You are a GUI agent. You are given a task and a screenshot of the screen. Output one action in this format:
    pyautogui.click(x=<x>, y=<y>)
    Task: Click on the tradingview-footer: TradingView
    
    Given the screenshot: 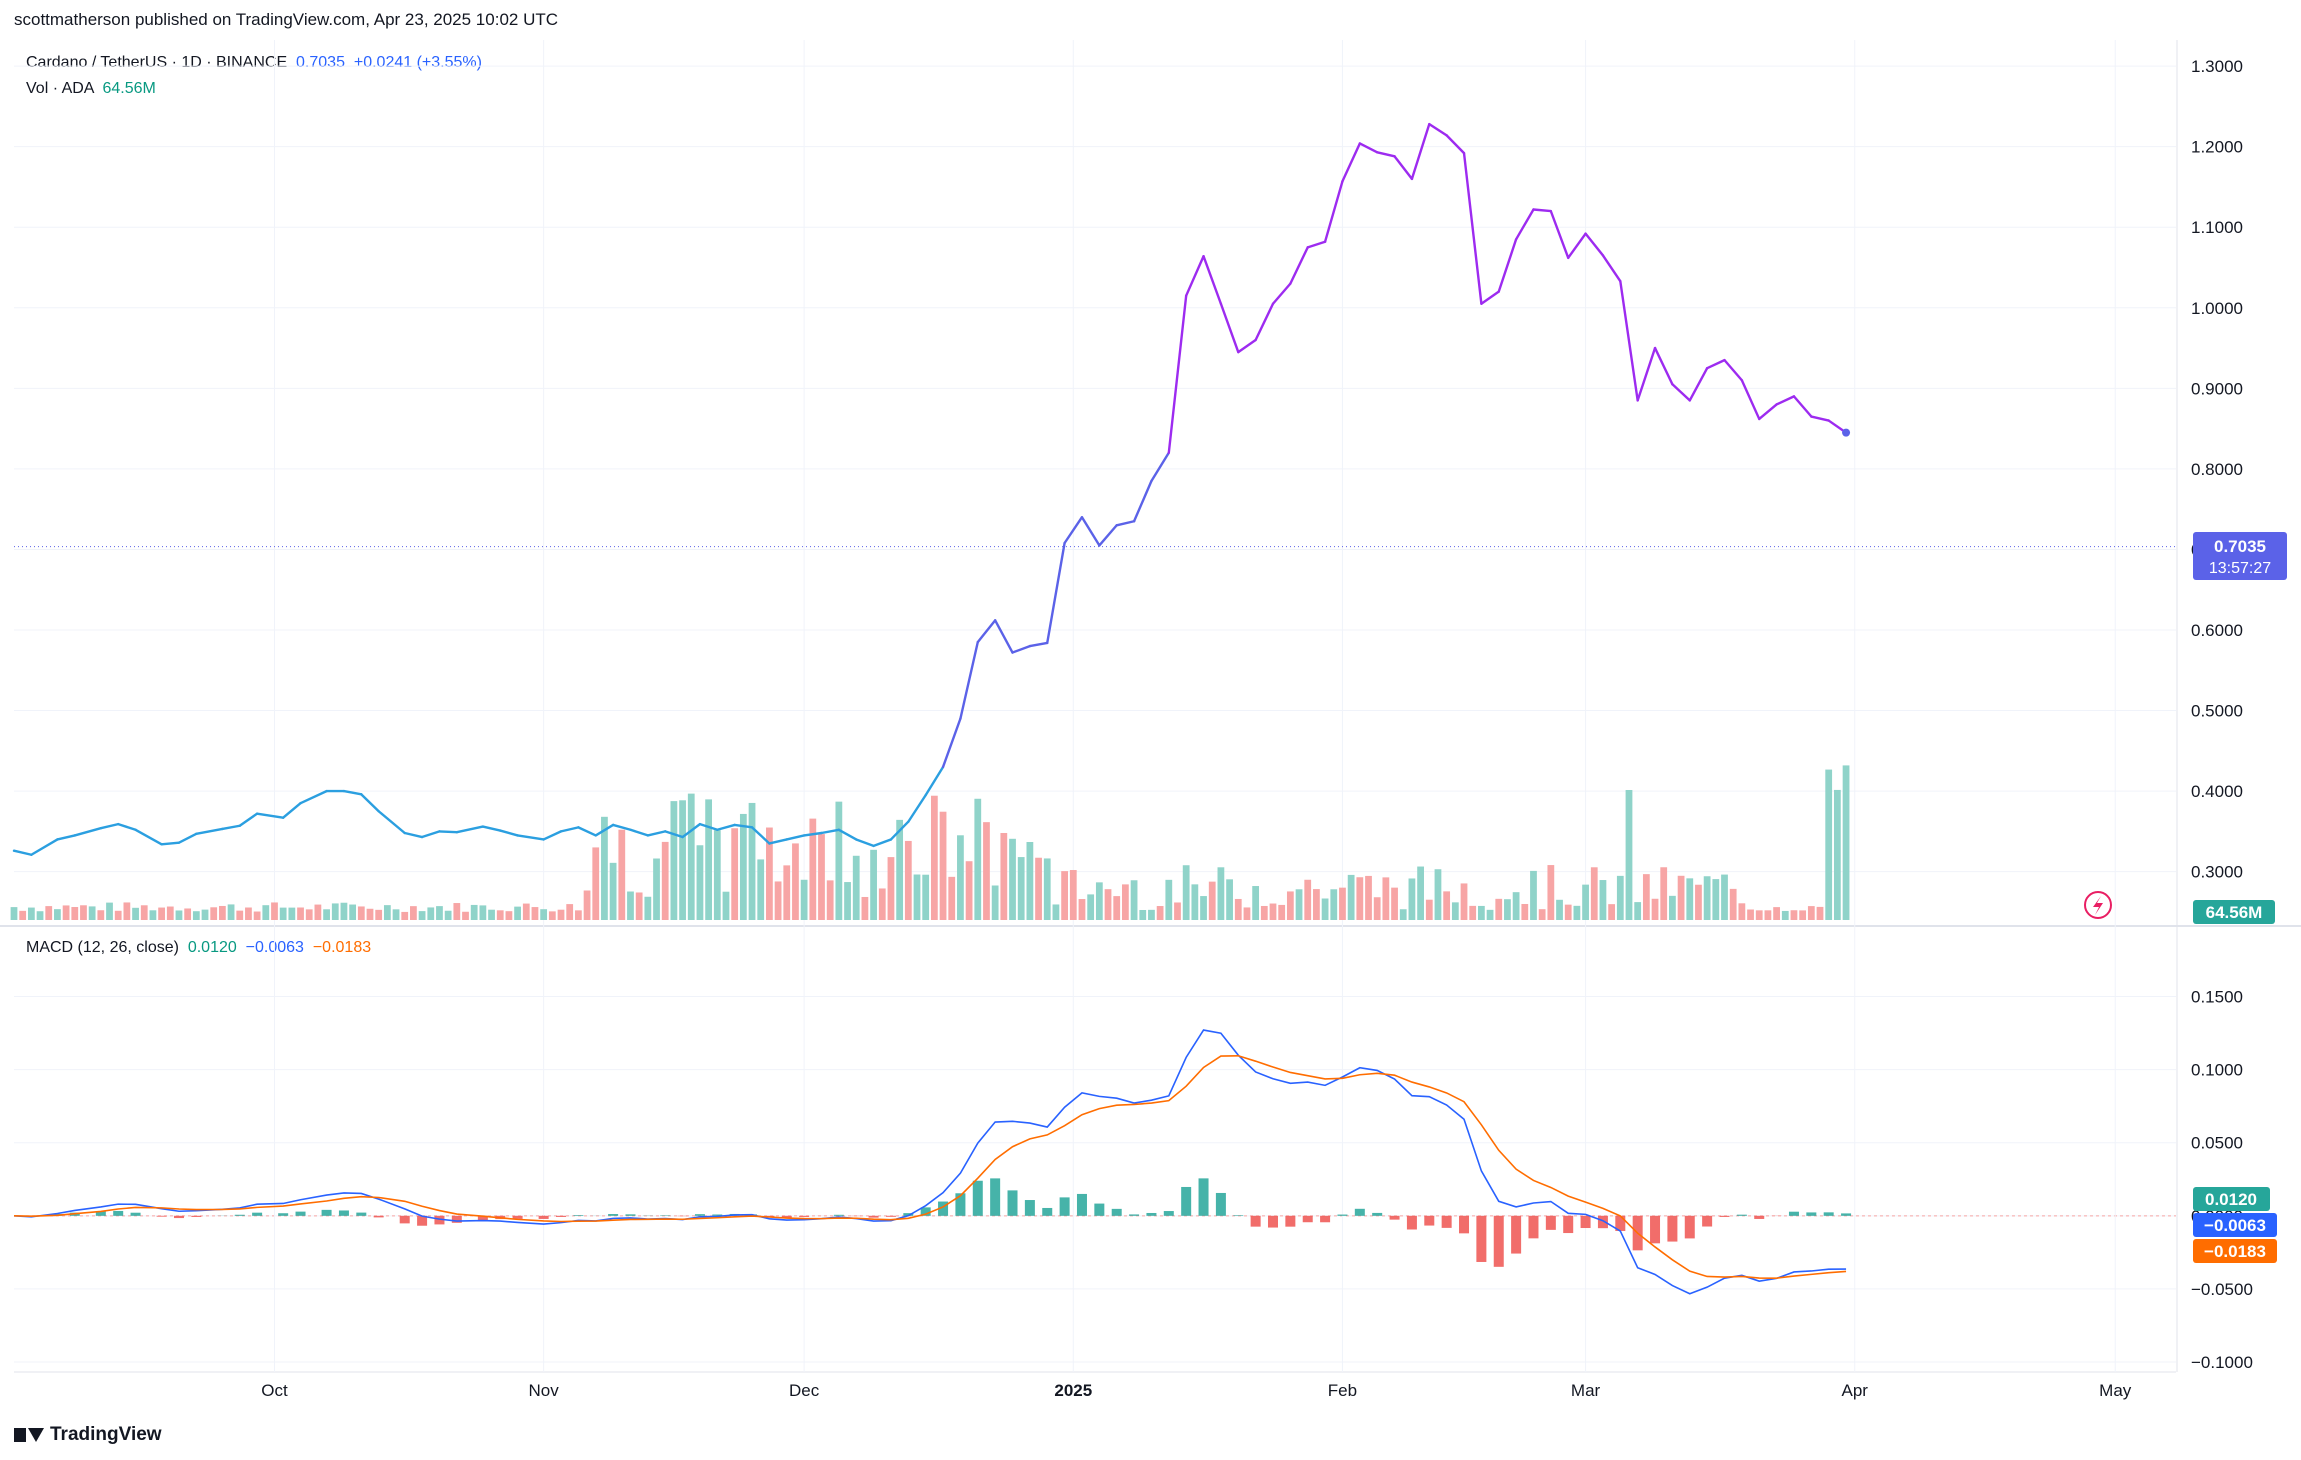 What is the action you would take?
    pyautogui.click(x=88, y=1435)
    